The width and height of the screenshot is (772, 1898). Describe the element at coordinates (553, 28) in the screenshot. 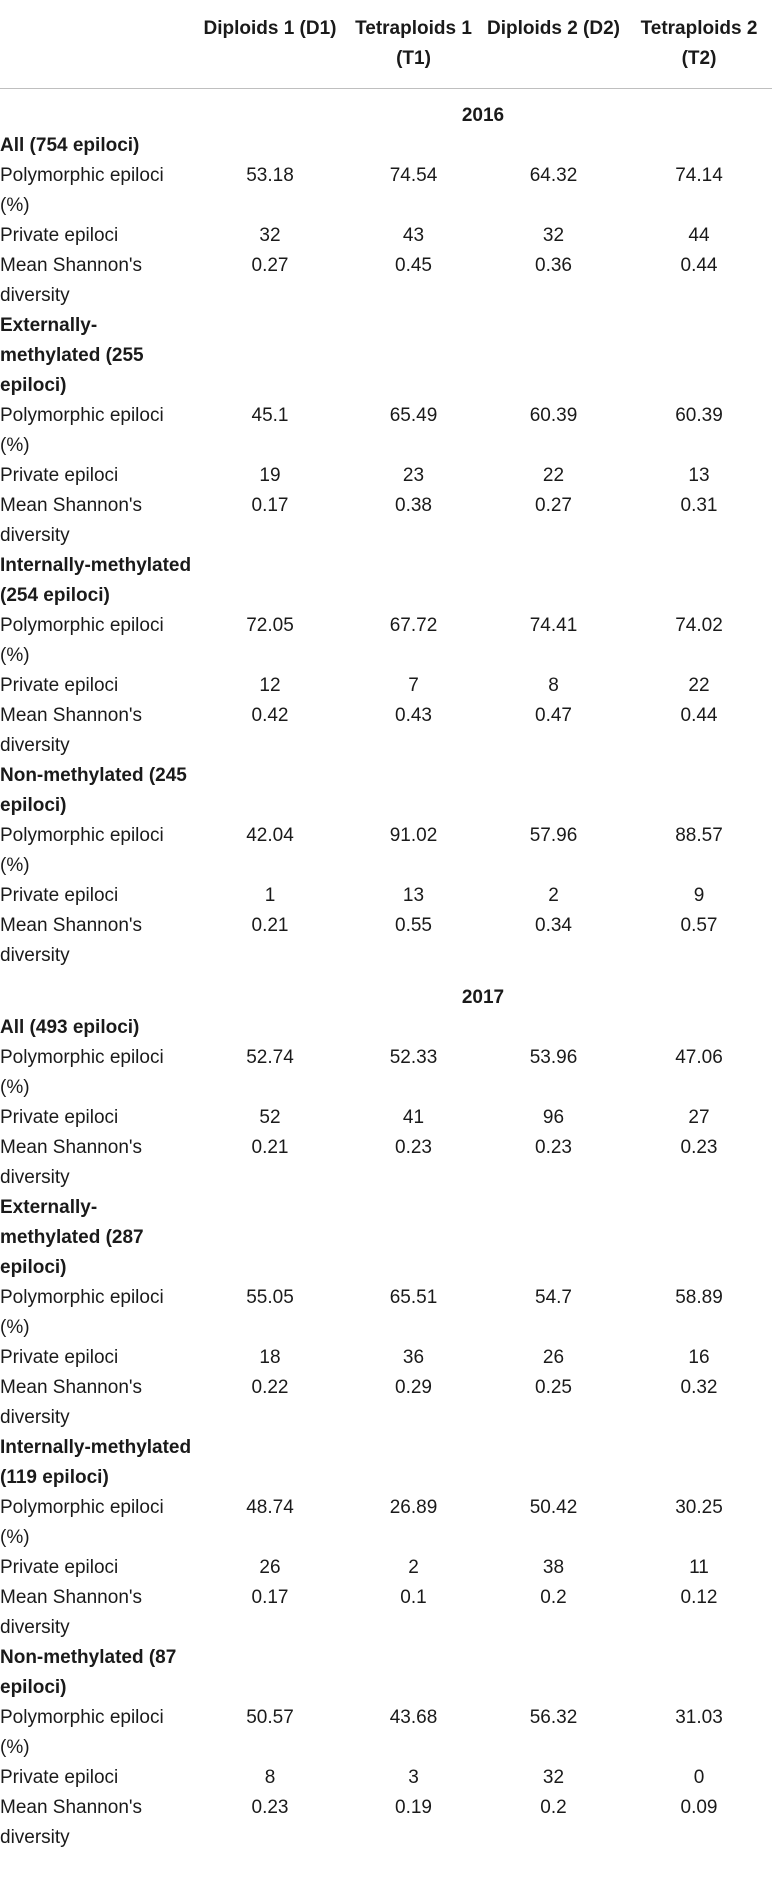

I see `header-cell-d2: Diploids 2 (D2)` at that location.